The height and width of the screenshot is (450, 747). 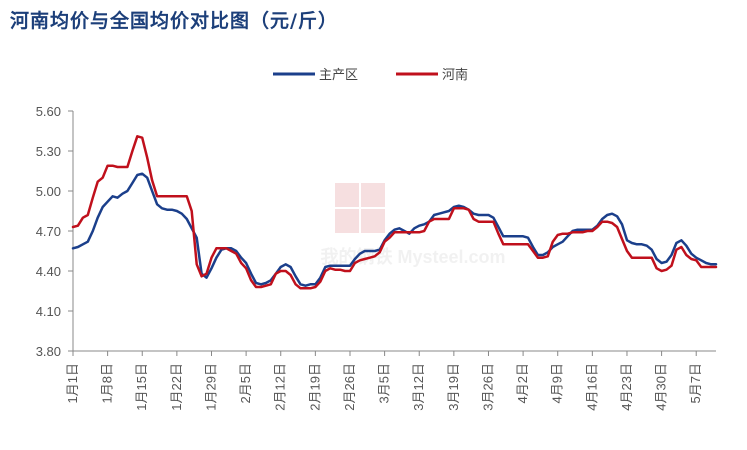 I want to click on x-tick-label: 4月30日, so click(x=661, y=387).